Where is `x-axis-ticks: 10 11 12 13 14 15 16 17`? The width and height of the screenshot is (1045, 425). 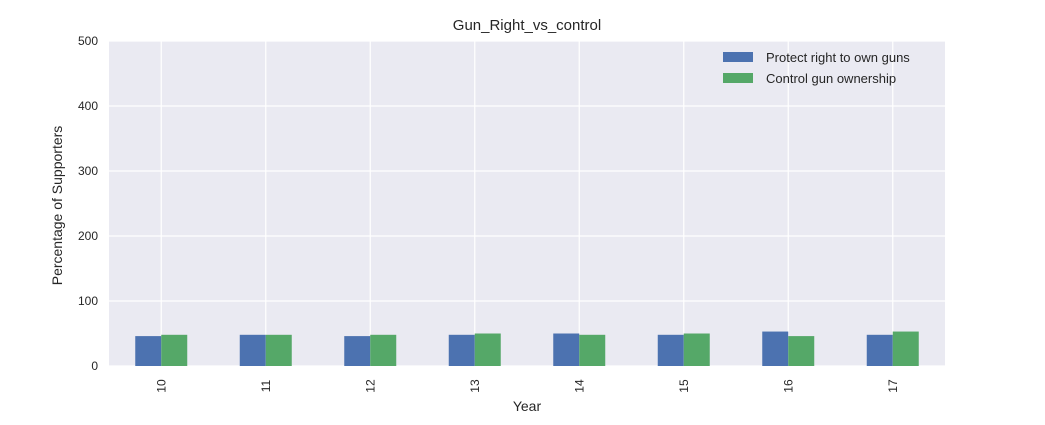 x-axis-ticks: 10 11 12 13 14 15 16 17 is located at coordinates (527, 386).